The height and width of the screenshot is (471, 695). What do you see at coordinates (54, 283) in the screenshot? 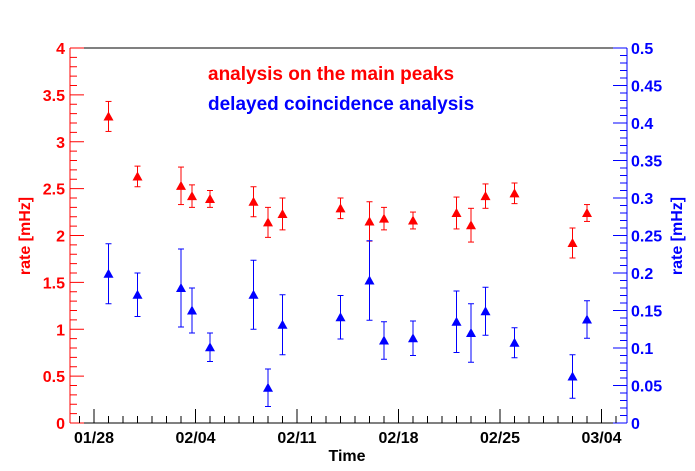
I see `left-tick-label: 1.5` at bounding box center [54, 283].